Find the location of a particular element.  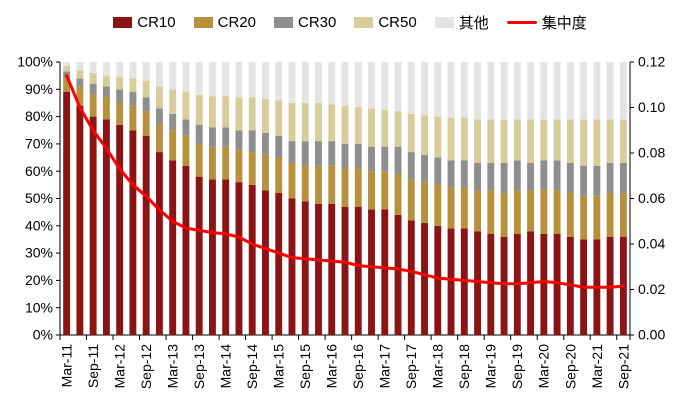

x-axis-tick-label: Sep-18 is located at coordinates (464, 366).